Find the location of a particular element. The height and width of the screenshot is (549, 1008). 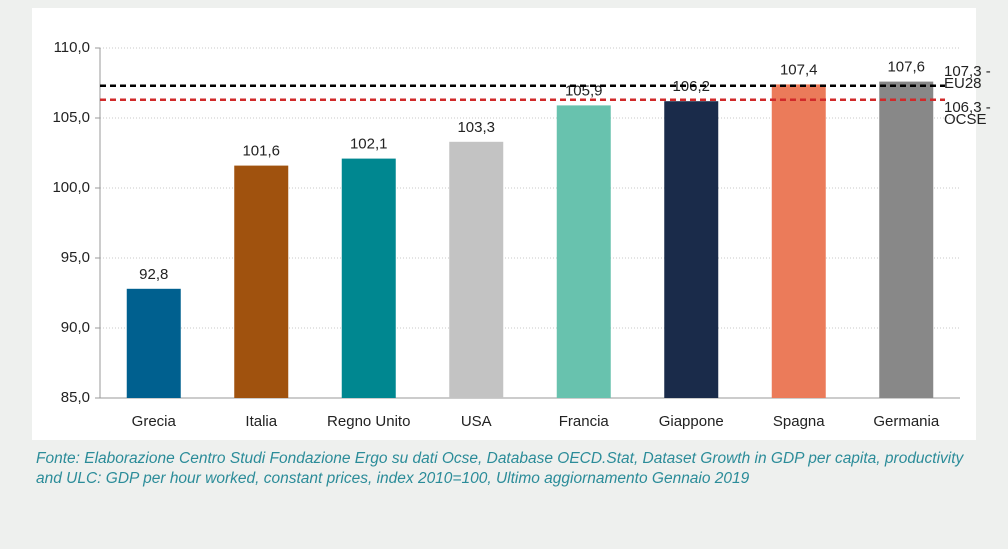

data-label: 103,3 is located at coordinates (476, 127).